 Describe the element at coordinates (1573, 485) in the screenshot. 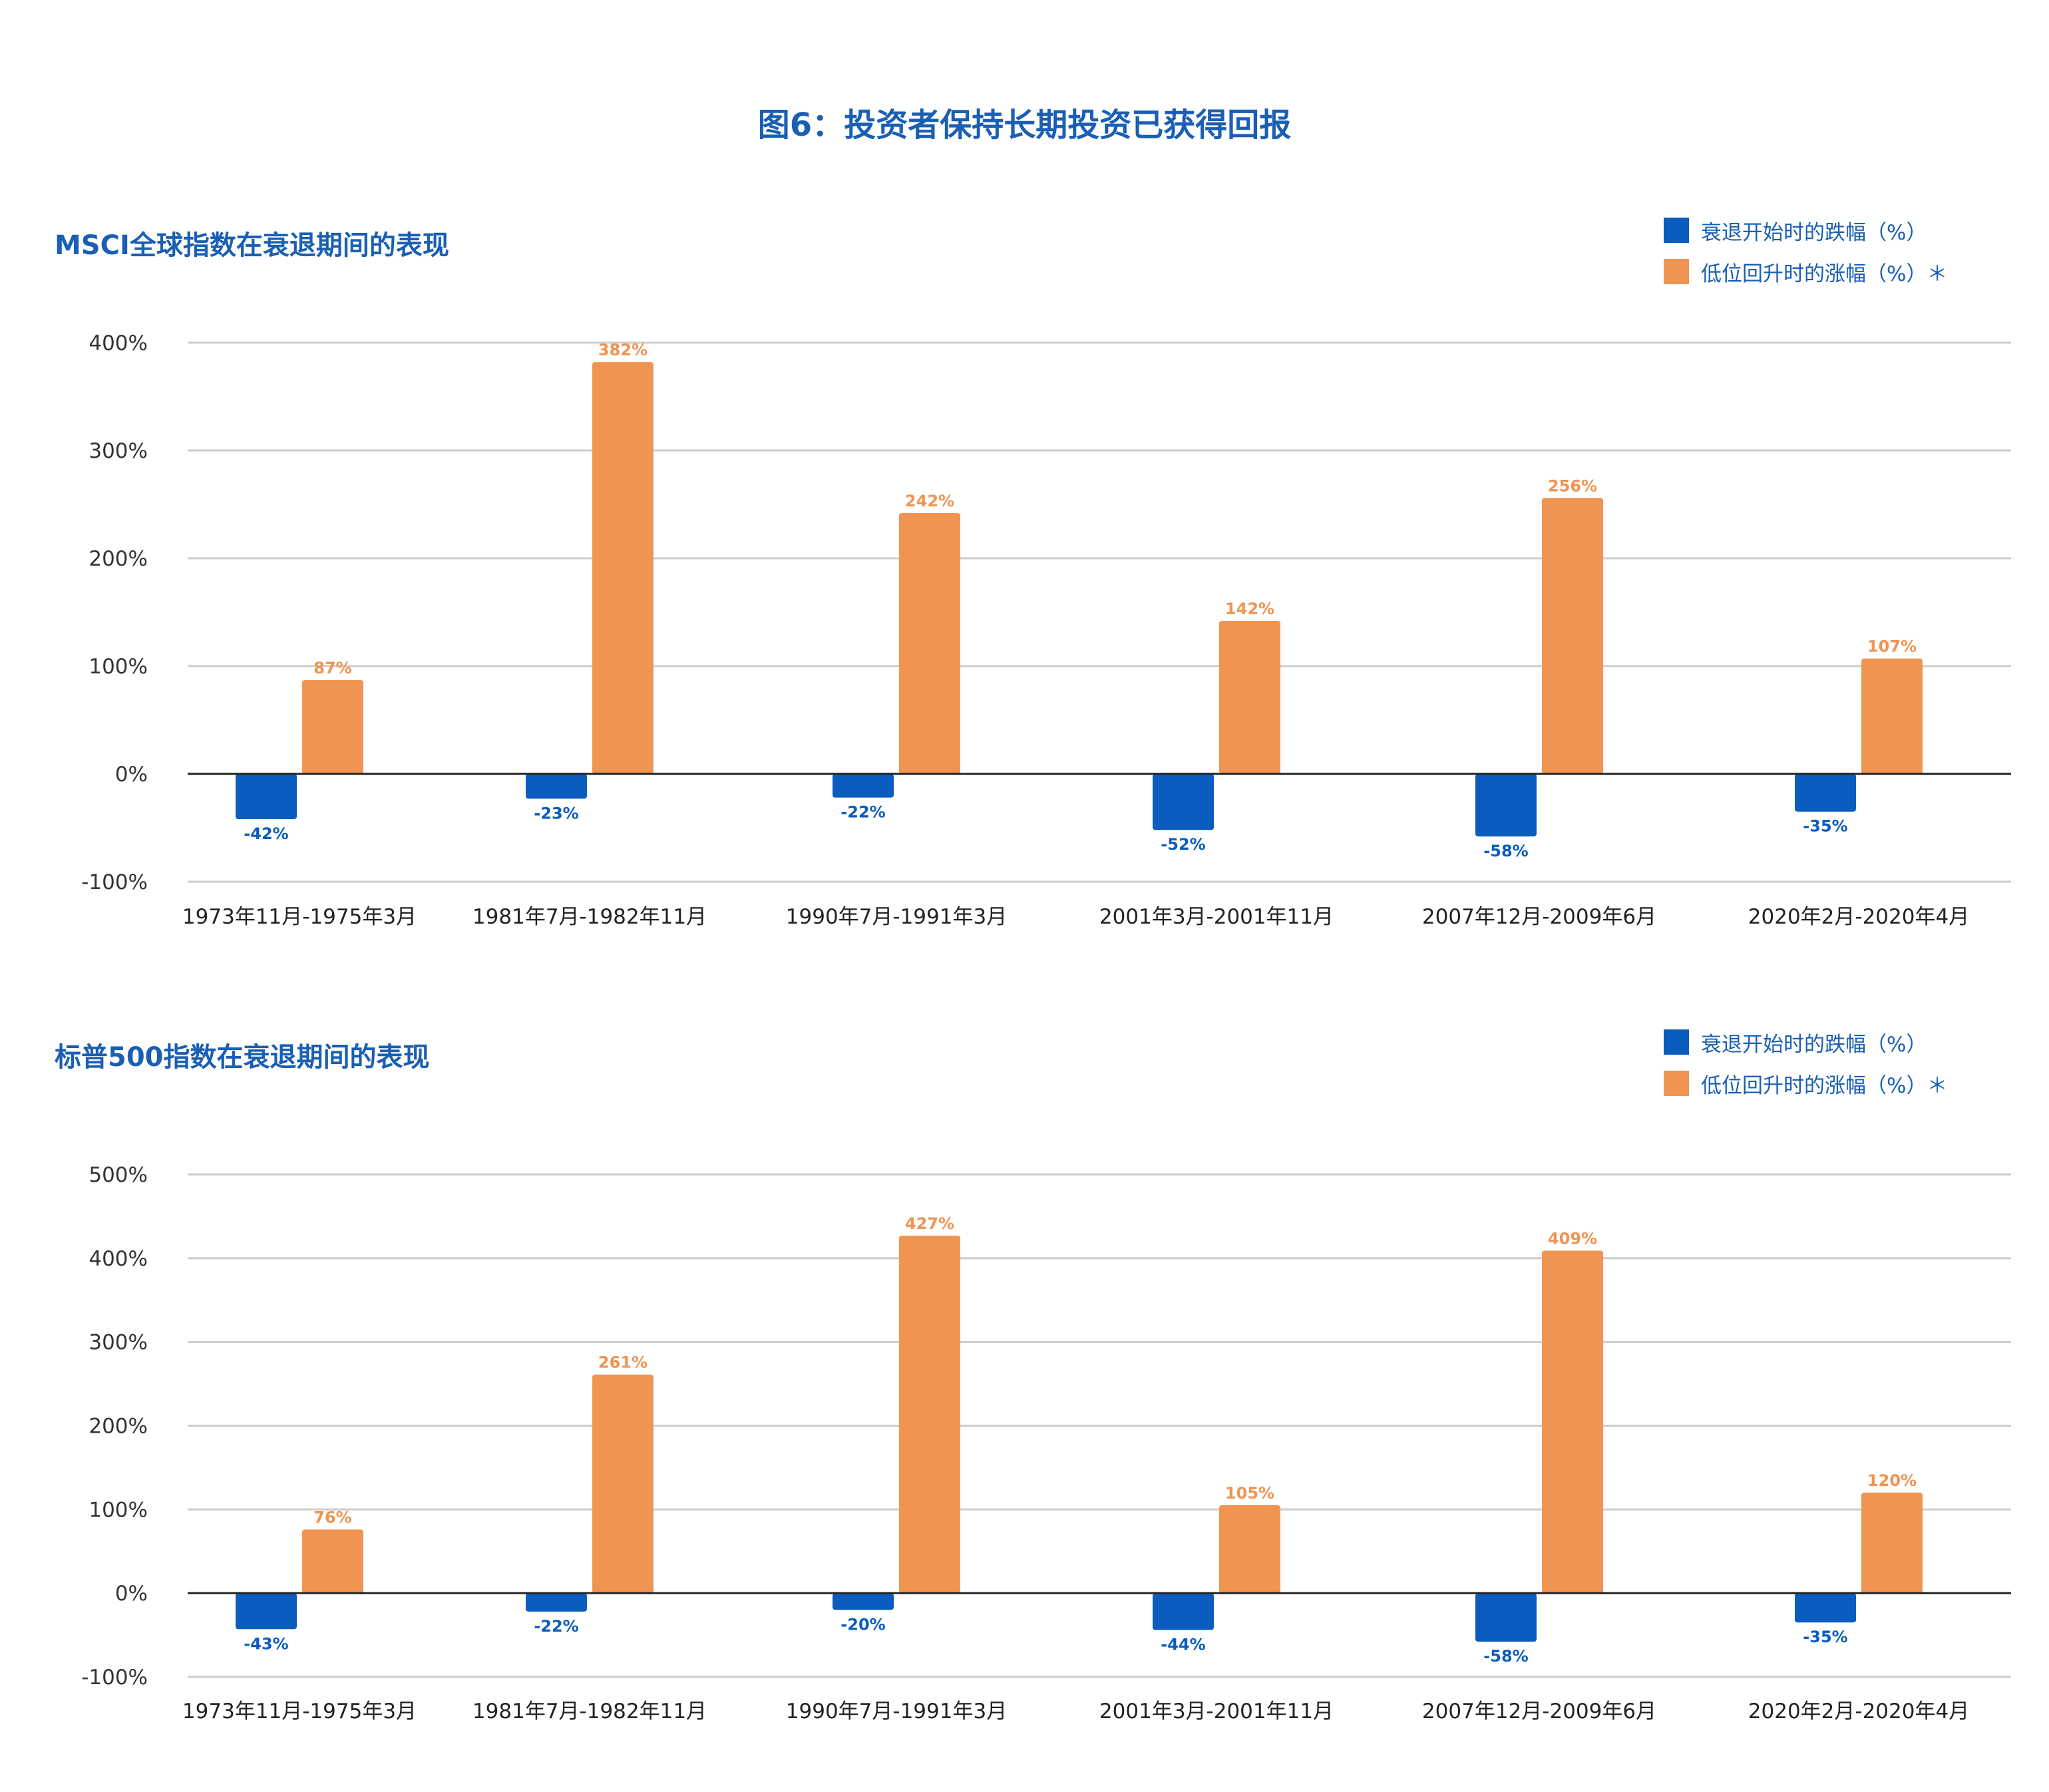

I see `data-label-rise: 256%` at that location.